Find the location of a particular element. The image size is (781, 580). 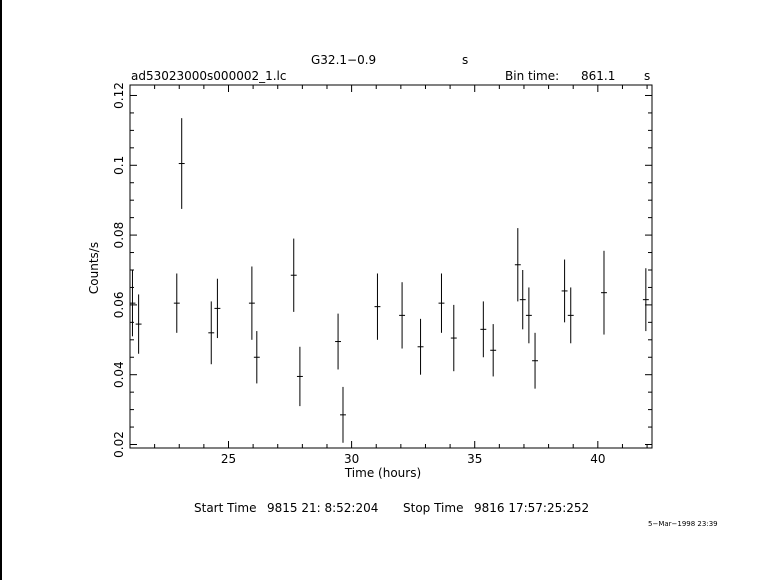

plot-timestamp: 5−Mar−1998 23:39 is located at coordinates (683, 524).